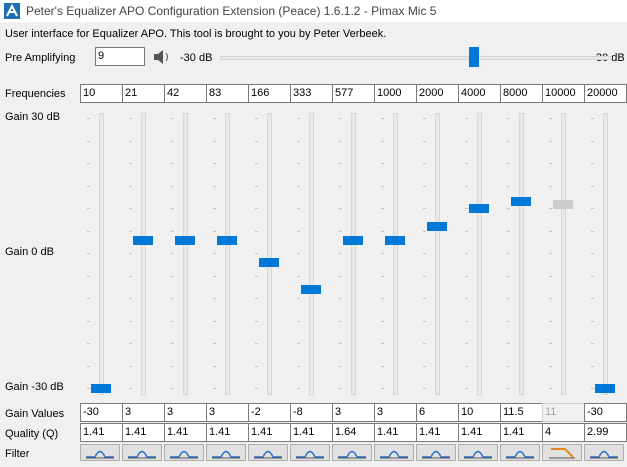  Describe the element at coordinates (101, 93) in the screenshot. I see `frequency-input: 10` at that location.